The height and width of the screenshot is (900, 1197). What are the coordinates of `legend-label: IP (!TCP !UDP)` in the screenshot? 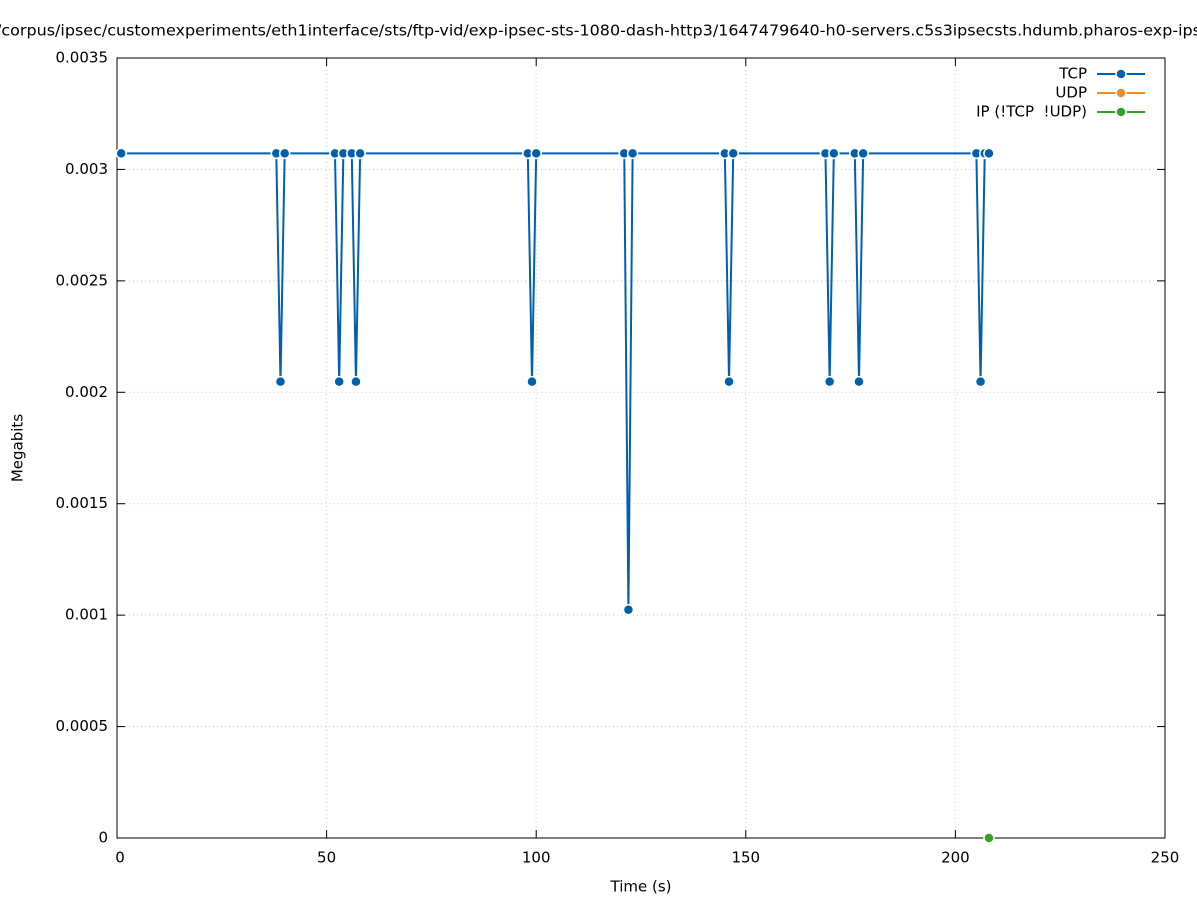 It's located at (1031, 112).